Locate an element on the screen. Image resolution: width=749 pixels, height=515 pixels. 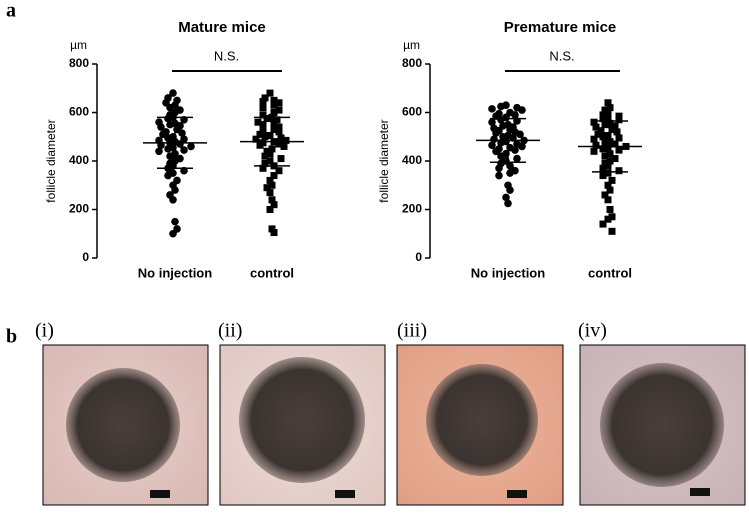
annotation: N.S. is located at coordinates (226, 55).